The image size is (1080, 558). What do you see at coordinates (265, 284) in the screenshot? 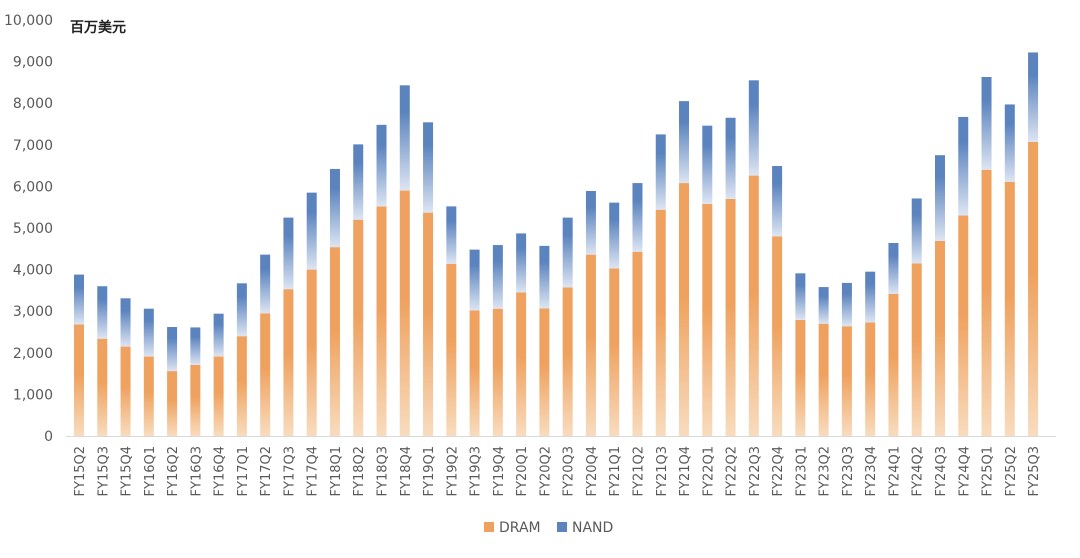
I see `bar-nand-fy17q2` at bounding box center [265, 284].